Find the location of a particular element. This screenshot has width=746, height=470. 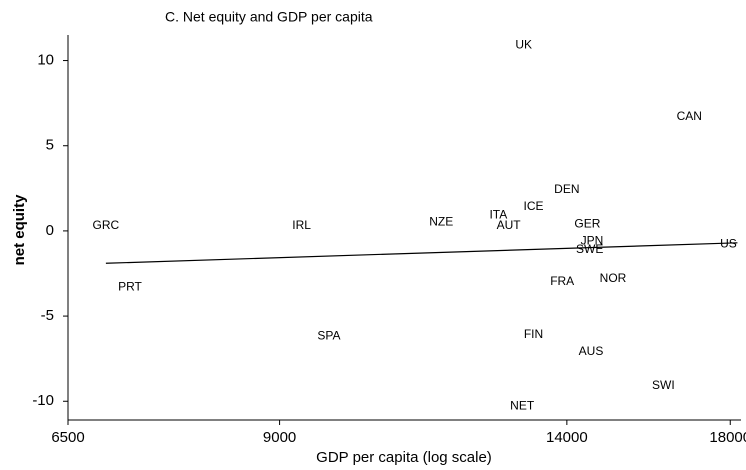

point-label: FIN is located at coordinates (533, 334).